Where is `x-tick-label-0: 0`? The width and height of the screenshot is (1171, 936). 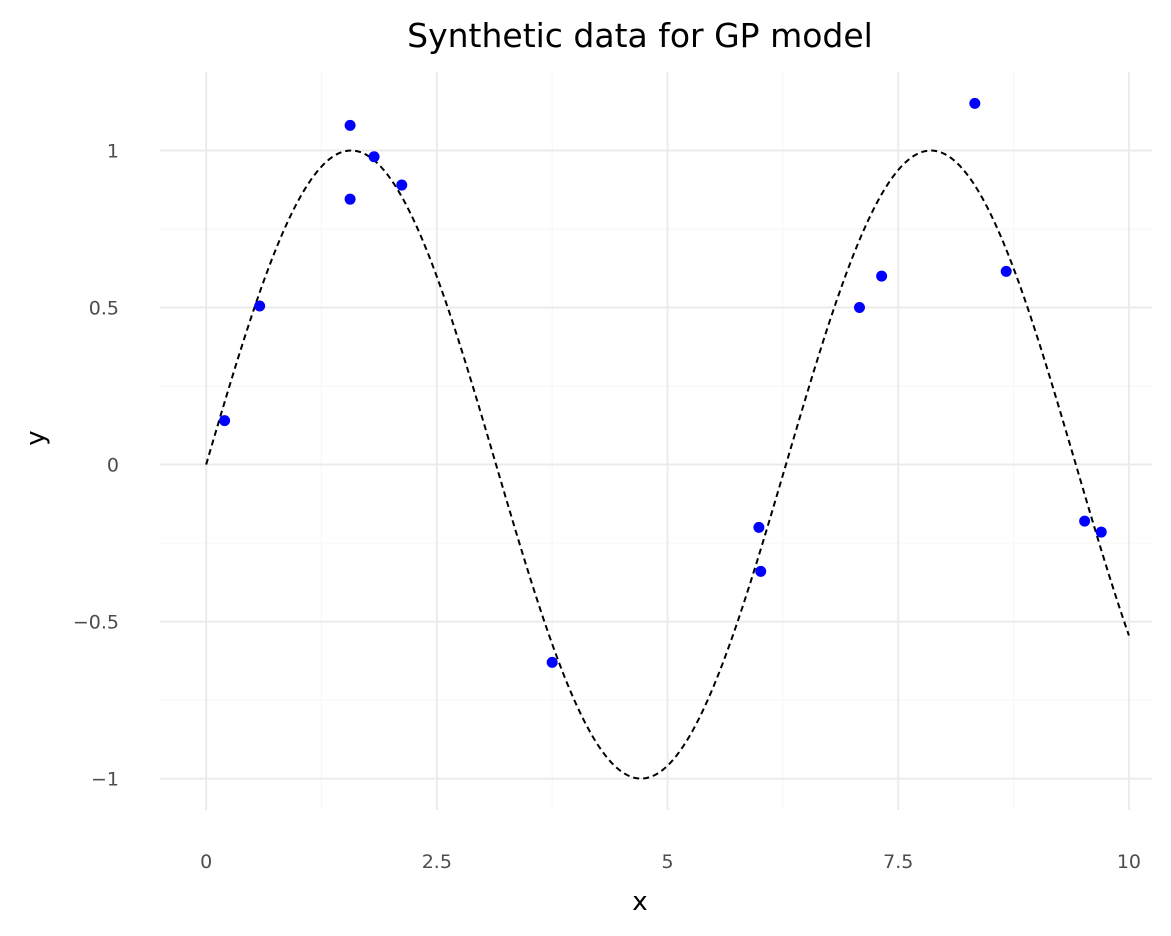 x-tick-label-0: 0 is located at coordinates (206, 862).